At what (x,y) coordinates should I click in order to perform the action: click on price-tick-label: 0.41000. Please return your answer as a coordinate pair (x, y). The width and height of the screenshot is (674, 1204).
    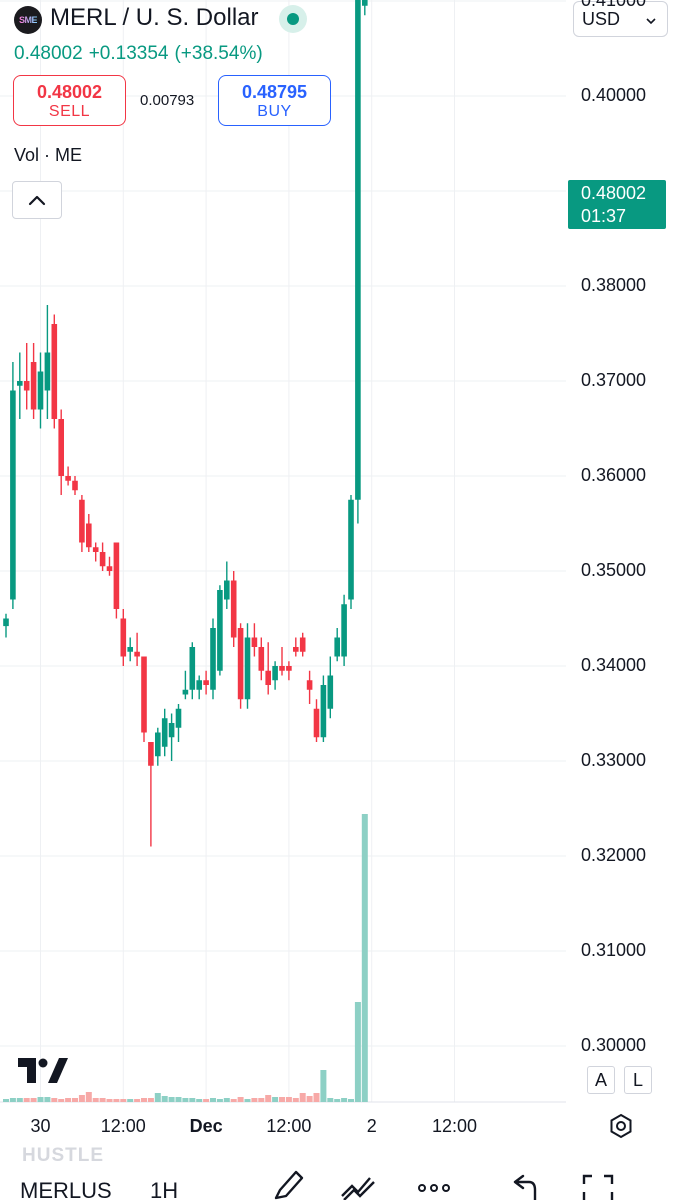
    Looking at the image, I should click on (614, 5).